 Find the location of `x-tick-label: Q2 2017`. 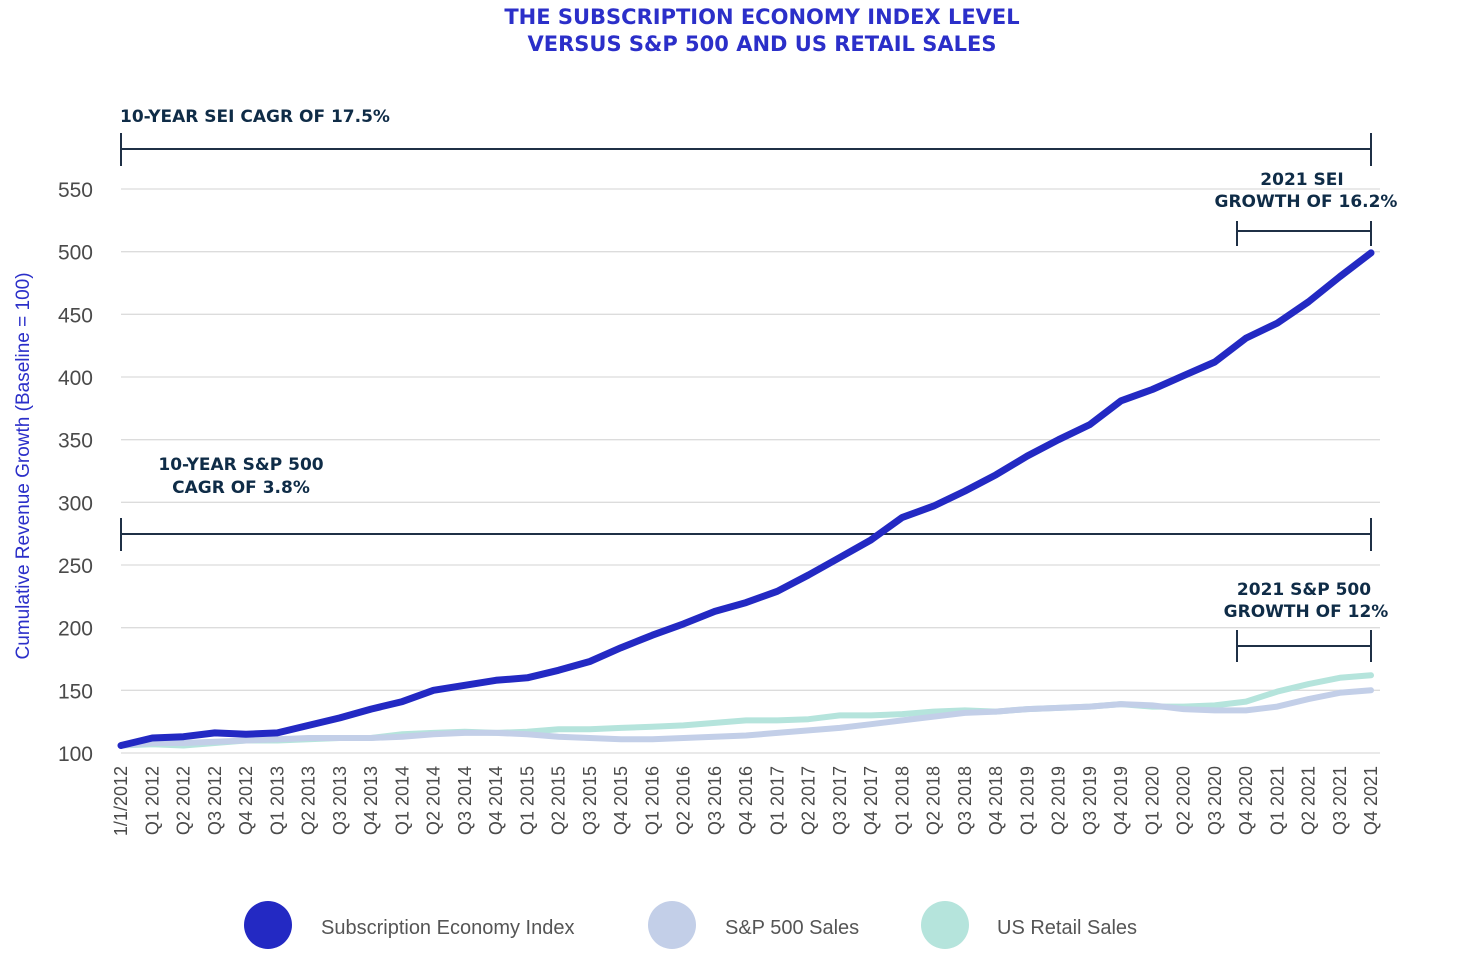

x-tick-label: Q2 2017 is located at coordinates (809, 800).